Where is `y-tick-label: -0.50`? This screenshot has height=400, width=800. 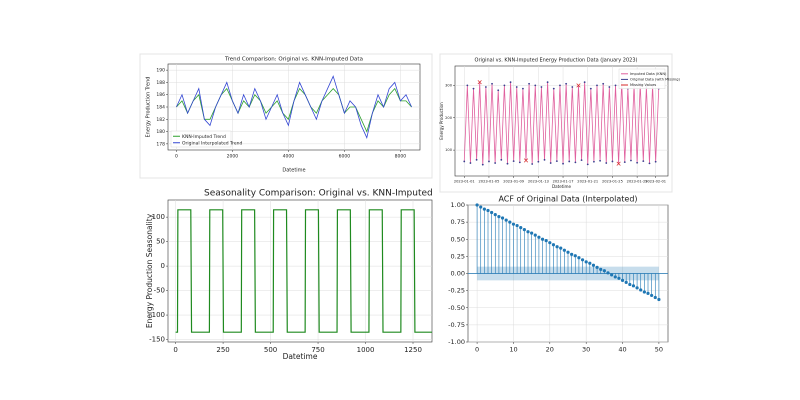 y-tick-label: -0.50 is located at coordinates (456, 308).